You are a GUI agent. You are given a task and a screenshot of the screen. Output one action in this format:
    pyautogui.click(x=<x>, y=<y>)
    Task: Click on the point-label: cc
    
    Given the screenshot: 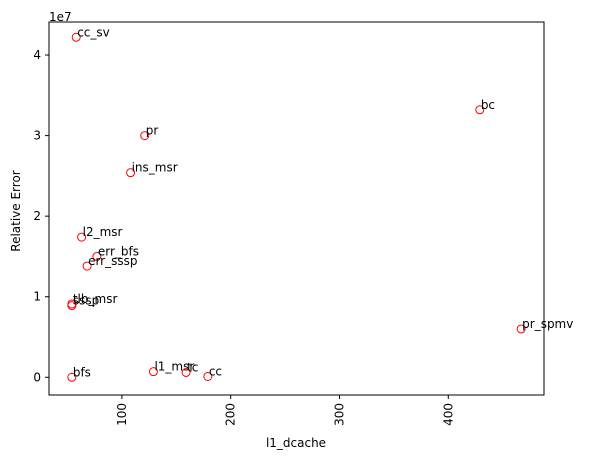 What is the action you would take?
    pyautogui.click(x=215, y=371)
    